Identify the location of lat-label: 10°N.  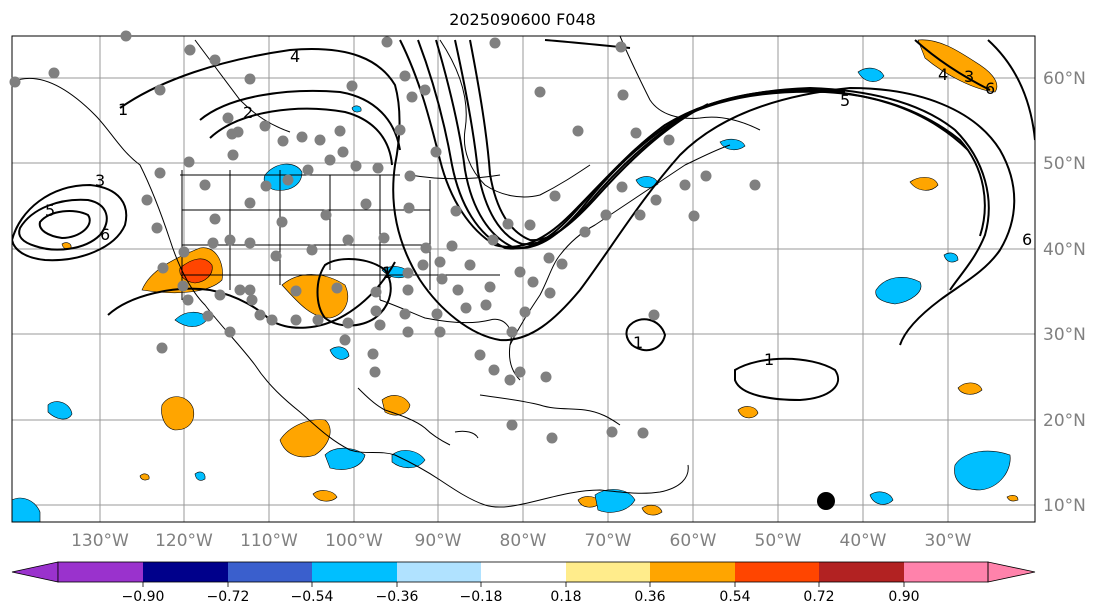
(1064, 506).